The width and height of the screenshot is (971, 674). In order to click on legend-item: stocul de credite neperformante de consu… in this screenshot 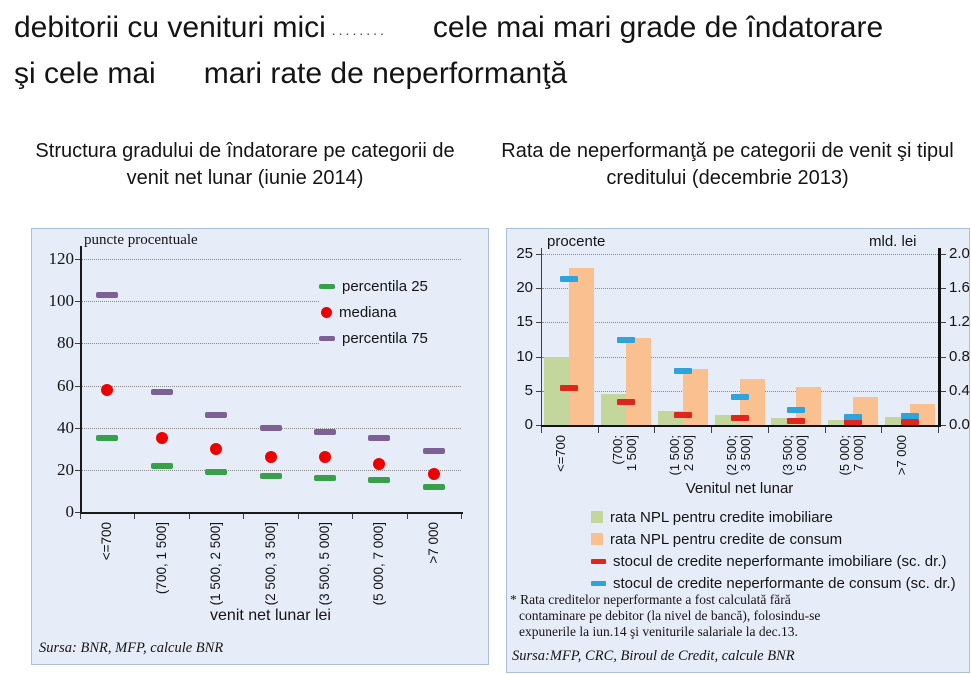, I will do `click(773, 583)`.